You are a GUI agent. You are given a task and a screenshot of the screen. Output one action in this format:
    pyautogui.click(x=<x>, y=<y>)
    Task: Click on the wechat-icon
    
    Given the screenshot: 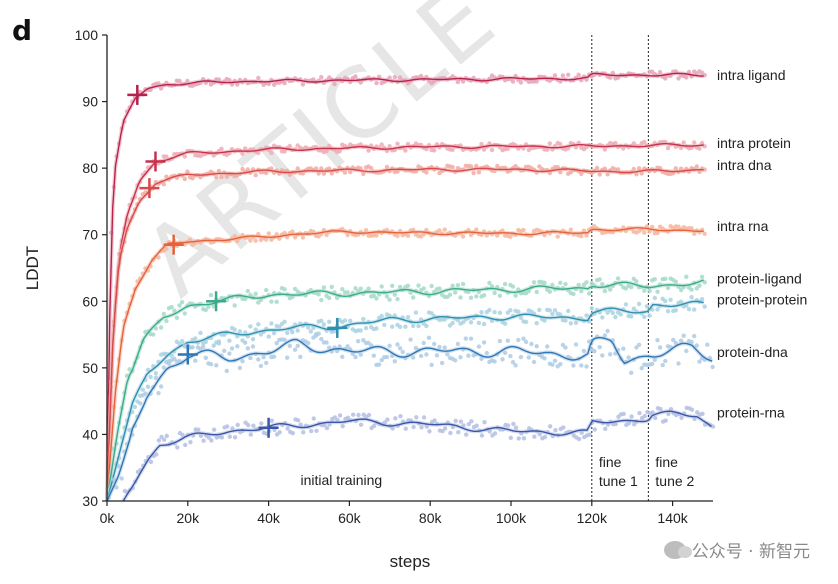 What is the action you would take?
    pyautogui.click(x=677, y=549)
    